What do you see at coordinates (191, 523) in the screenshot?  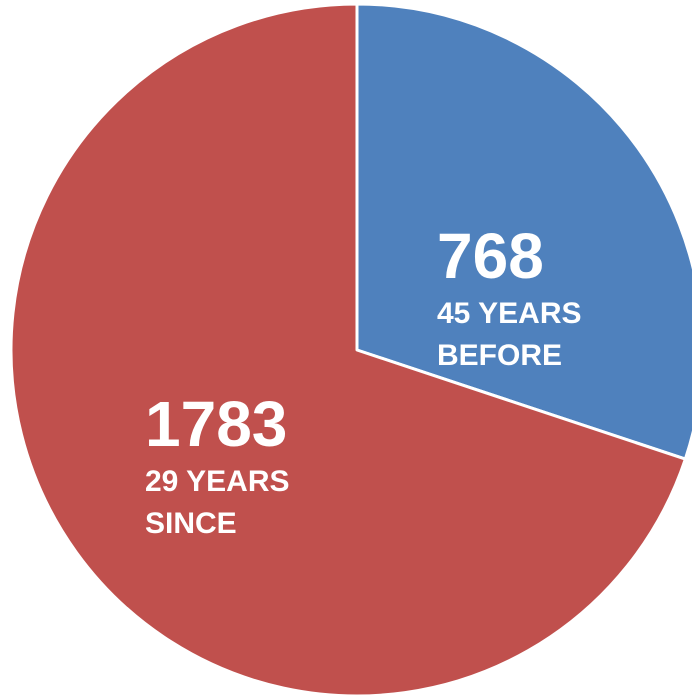 I see `slice-label: SINCE` at bounding box center [191, 523].